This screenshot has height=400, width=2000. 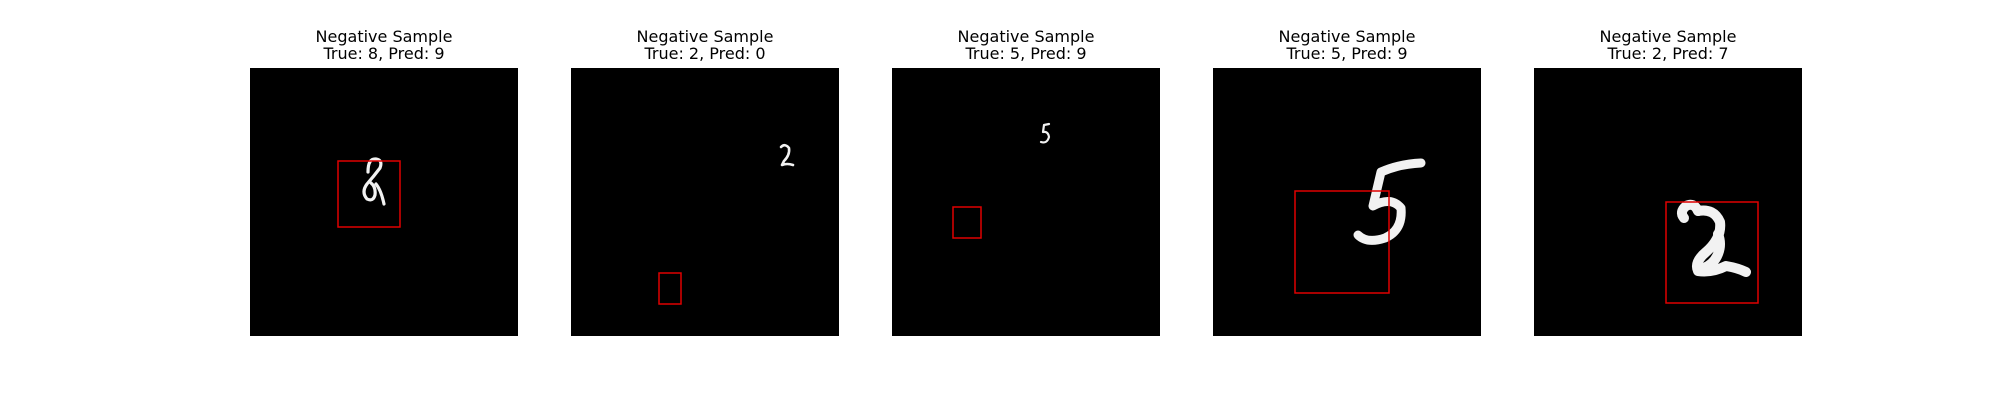 I want to click on panel-subtitle-line: True: 2, Pred: 7, so click(x=1668, y=53).